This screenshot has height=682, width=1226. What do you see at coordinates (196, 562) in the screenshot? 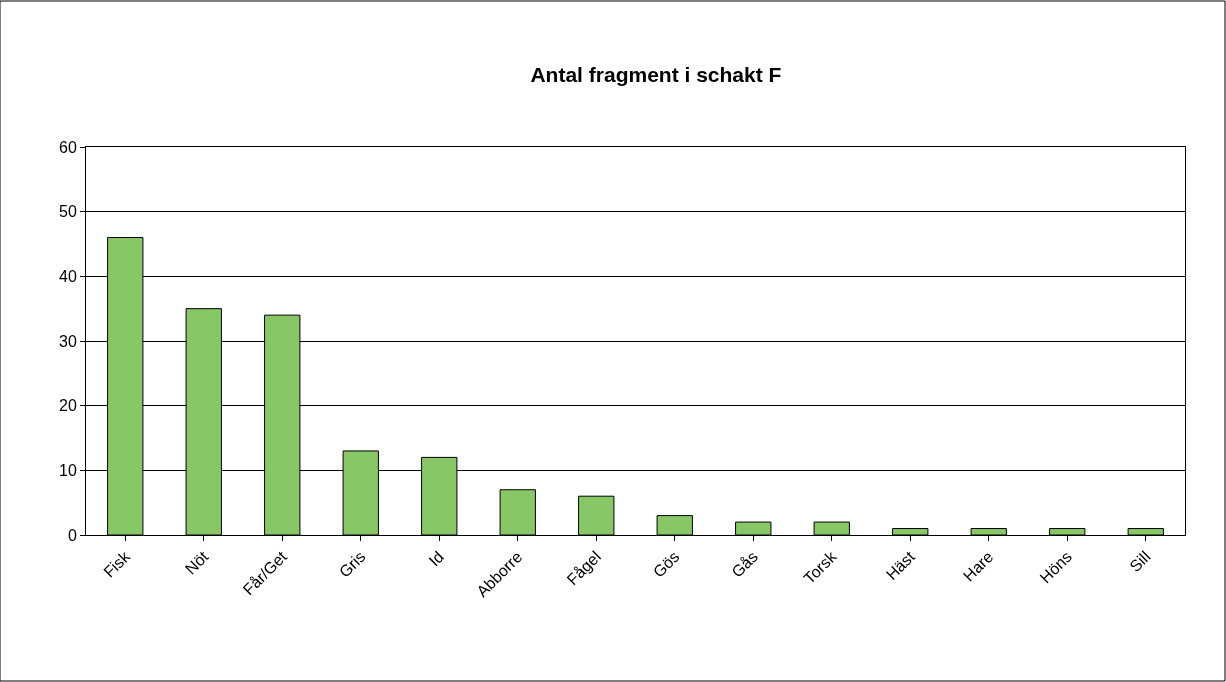
I see `x-tick-label: Nöt` at bounding box center [196, 562].